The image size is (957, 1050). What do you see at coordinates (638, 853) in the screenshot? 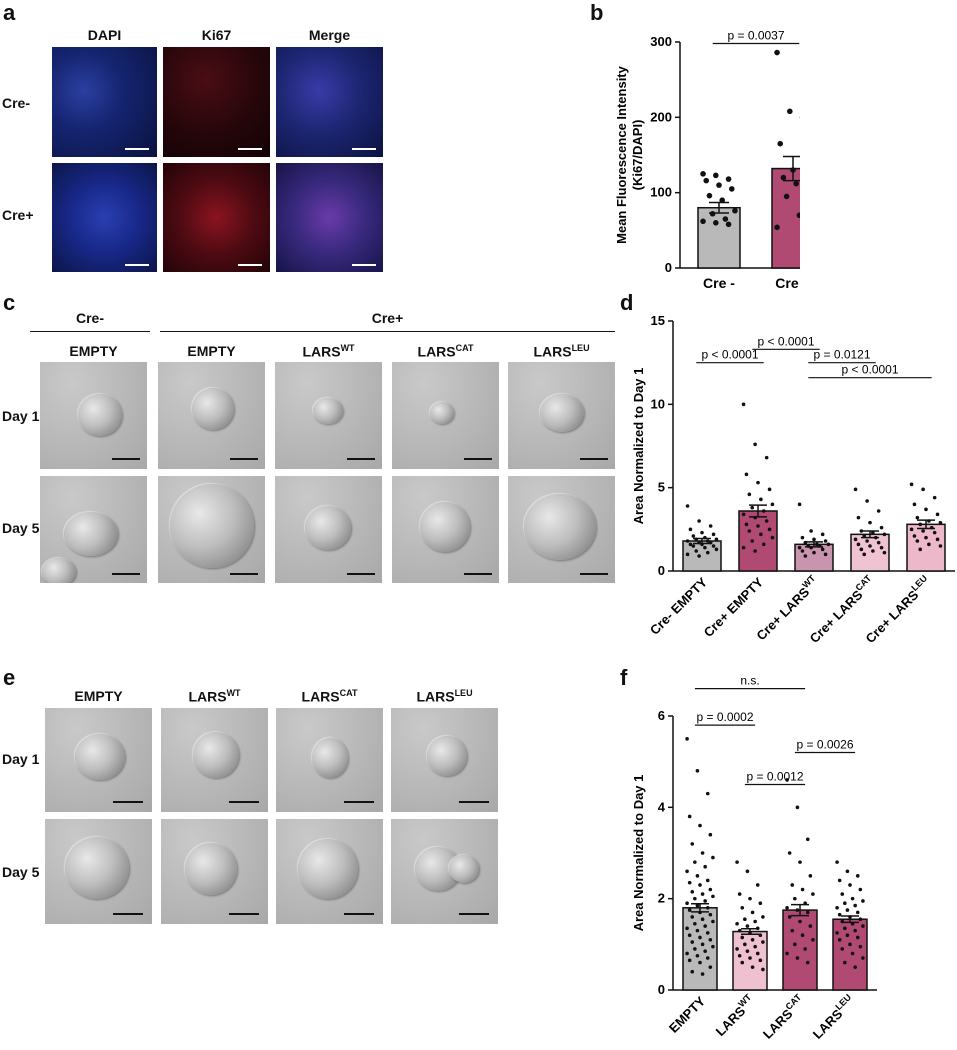
I see `y-axis-label: Area Normalized to Day 1` at bounding box center [638, 853].